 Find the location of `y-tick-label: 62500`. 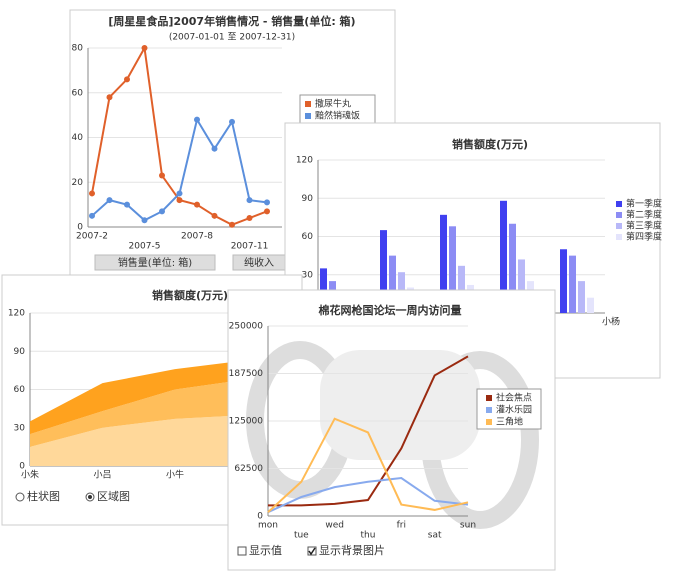

y-tick-label: 62500 is located at coordinates (248, 469).